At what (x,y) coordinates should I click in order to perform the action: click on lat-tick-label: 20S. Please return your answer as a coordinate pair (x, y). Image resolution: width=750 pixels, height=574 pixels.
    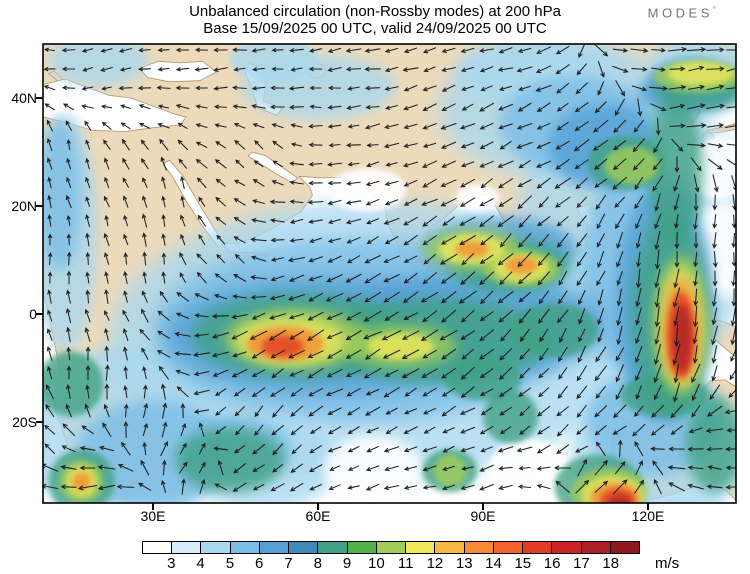
    Looking at the image, I should click on (24, 422).